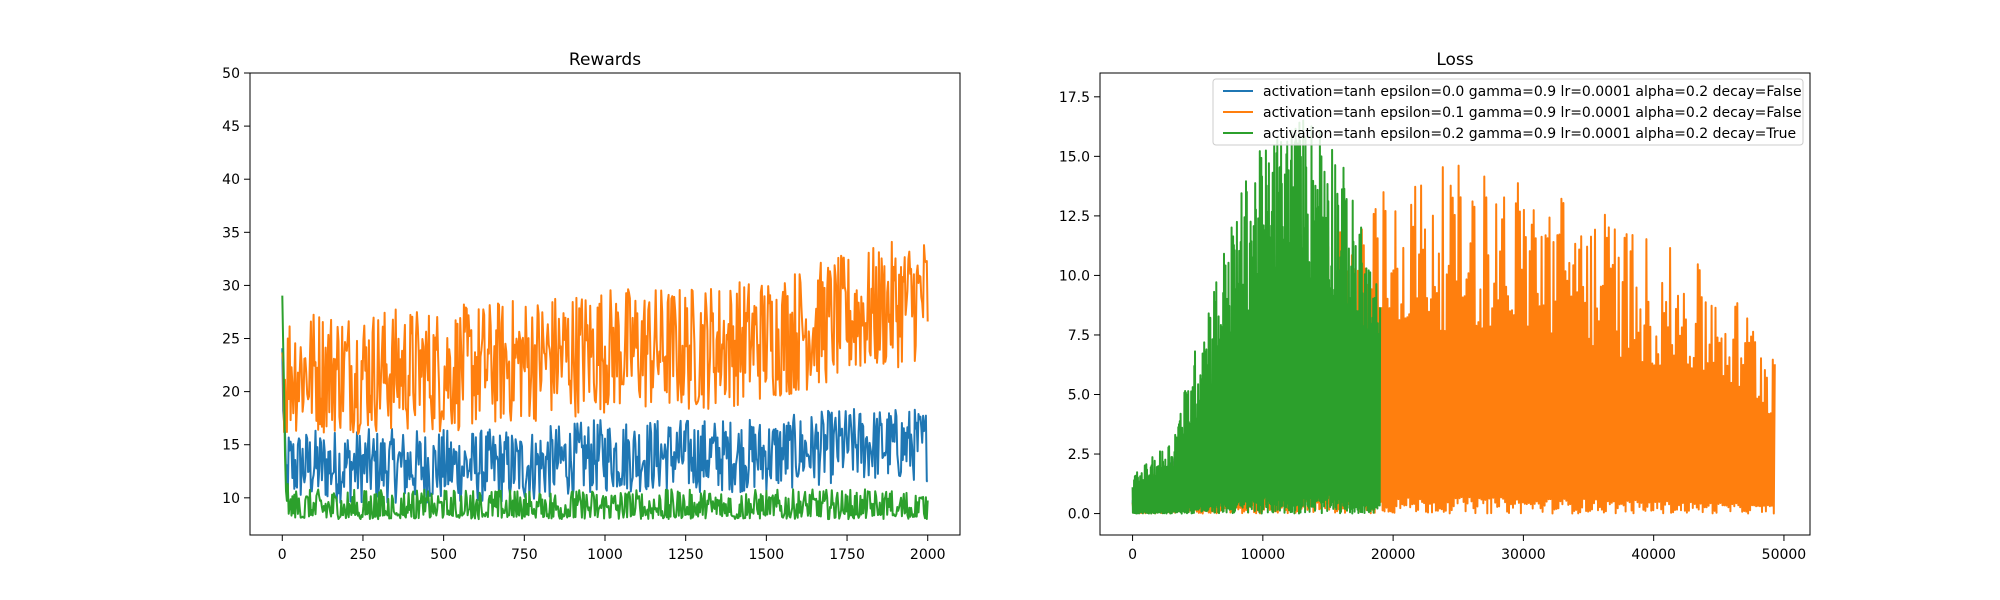 The image size is (2000, 600). What do you see at coordinates (847, 555) in the screenshot?
I see `rewards-x-tick-label: 1750` at bounding box center [847, 555].